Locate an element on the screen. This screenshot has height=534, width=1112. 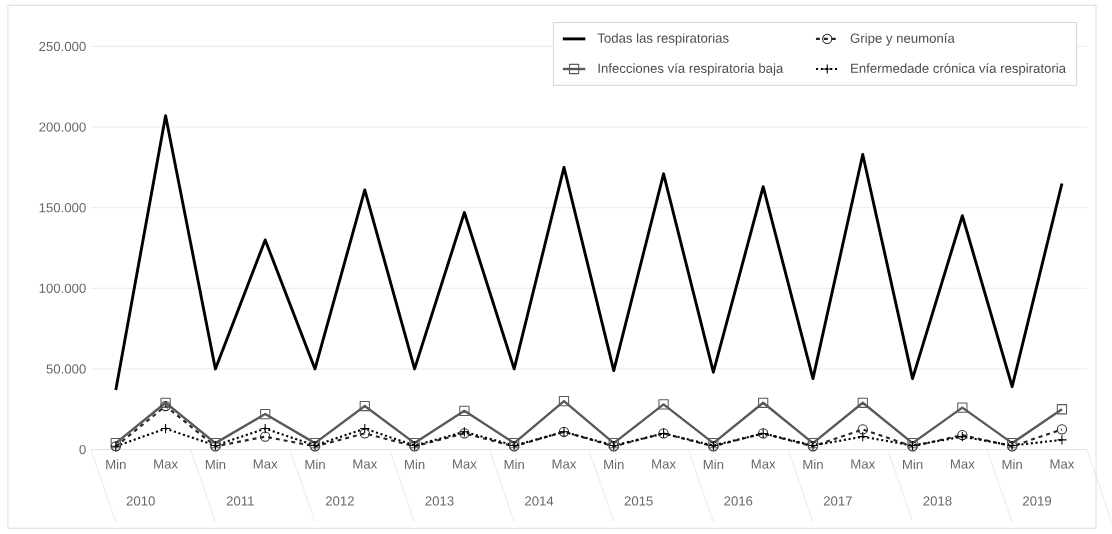
text: 2011 is located at coordinates (240, 501).